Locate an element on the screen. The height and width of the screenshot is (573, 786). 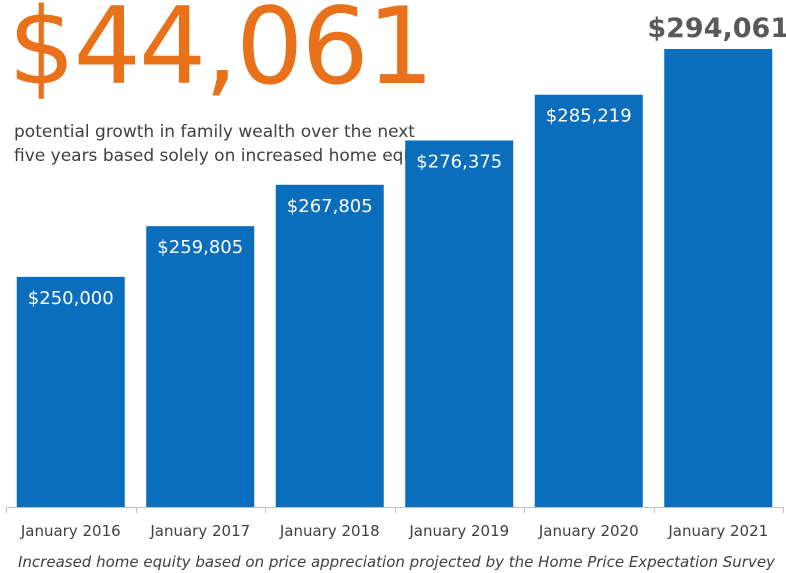
x-tick-label: January 2020 is located at coordinates (588, 531).